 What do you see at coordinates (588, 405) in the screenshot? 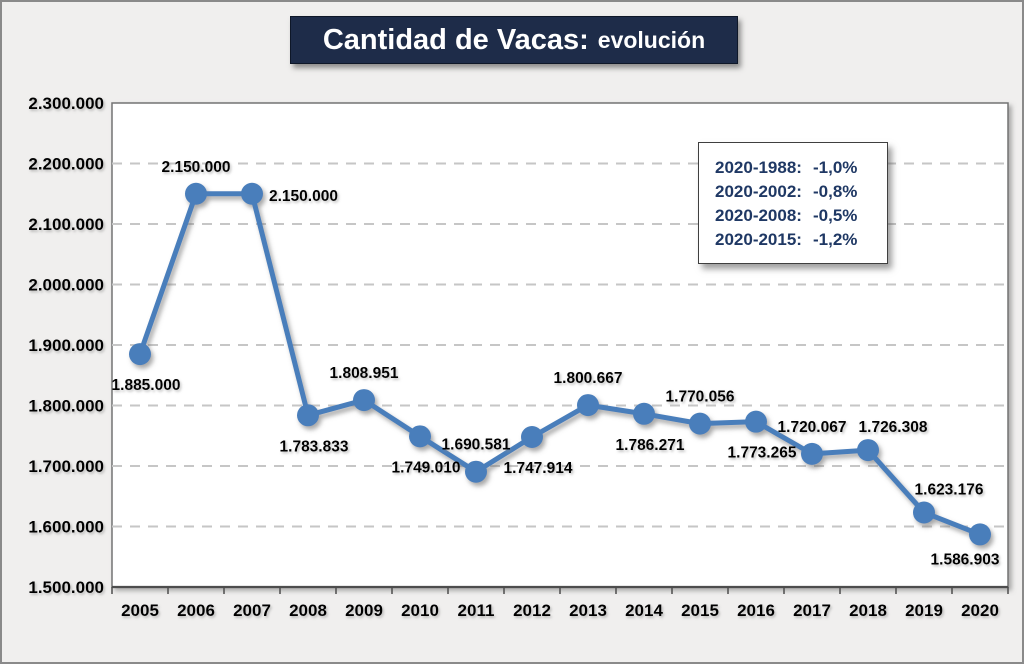
I see `data-point-2013` at bounding box center [588, 405].